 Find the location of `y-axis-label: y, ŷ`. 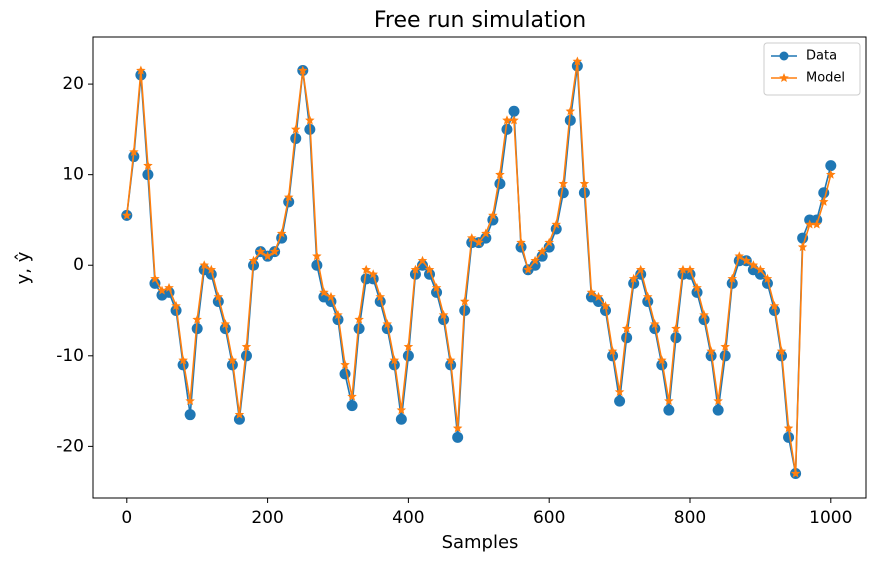

y-axis-label: y, ŷ is located at coordinates (23, 267).